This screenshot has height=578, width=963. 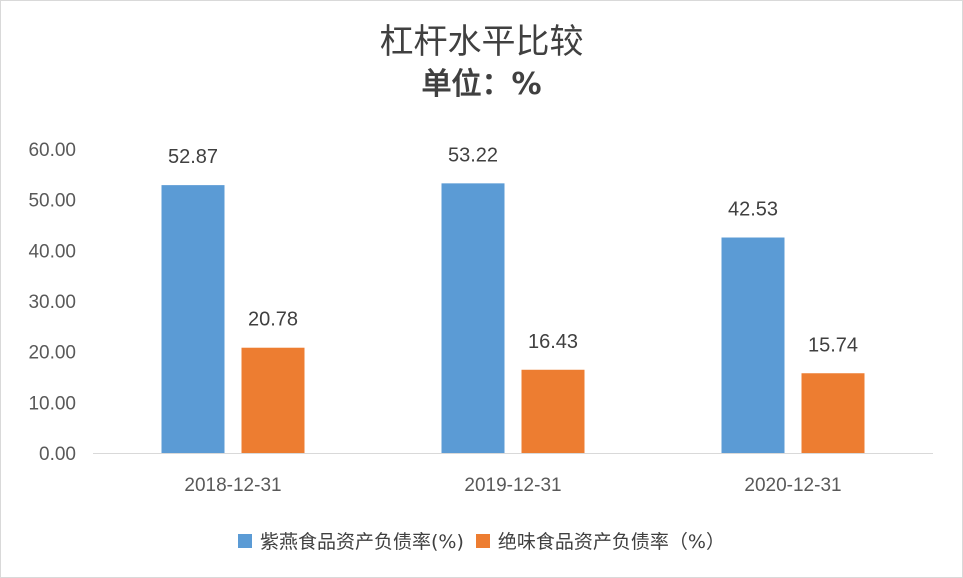 What do you see at coordinates (792, 485) in the screenshot?
I see `x-tick-label: 2020-12-31` at bounding box center [792, 485].